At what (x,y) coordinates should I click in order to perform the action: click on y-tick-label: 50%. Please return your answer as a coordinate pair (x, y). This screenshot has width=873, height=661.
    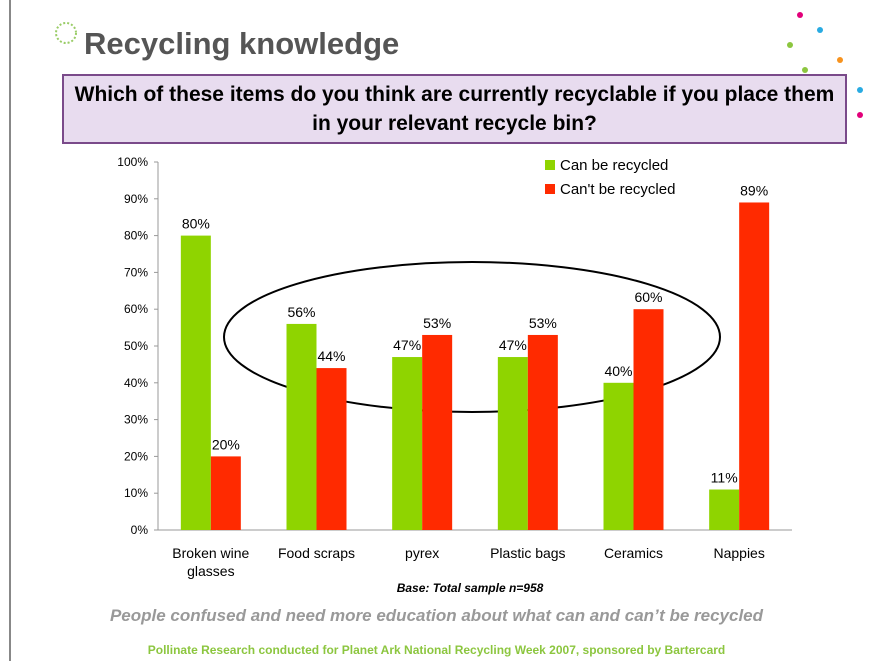
    Looking at the image, I should click on (136, 346).